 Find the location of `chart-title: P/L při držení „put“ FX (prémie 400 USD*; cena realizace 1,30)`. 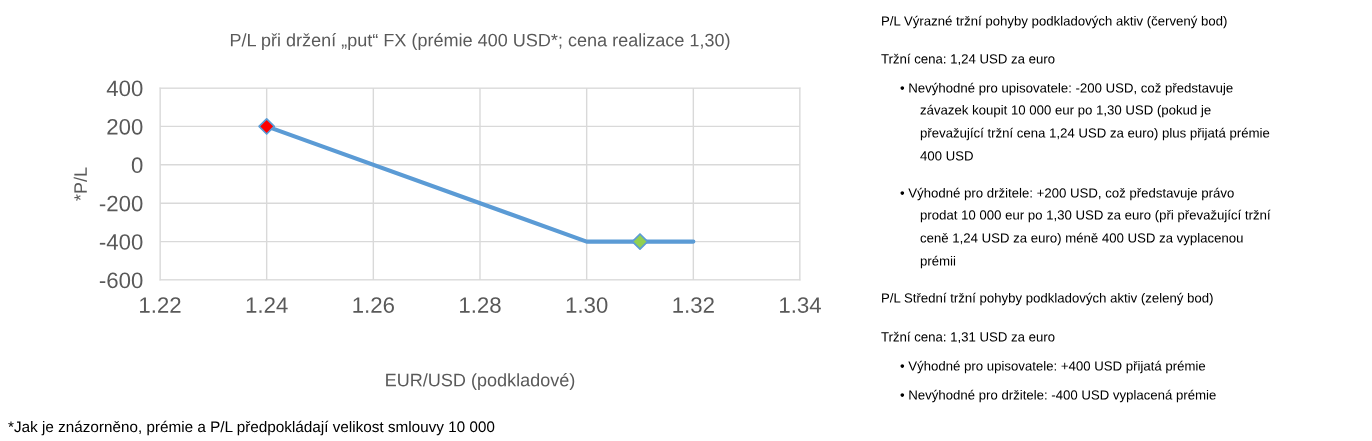

chart-title: P/L při držení „put“ FX (prémie 400 USD*; cena realizace 1,30) is located at coordinates (480, 42).